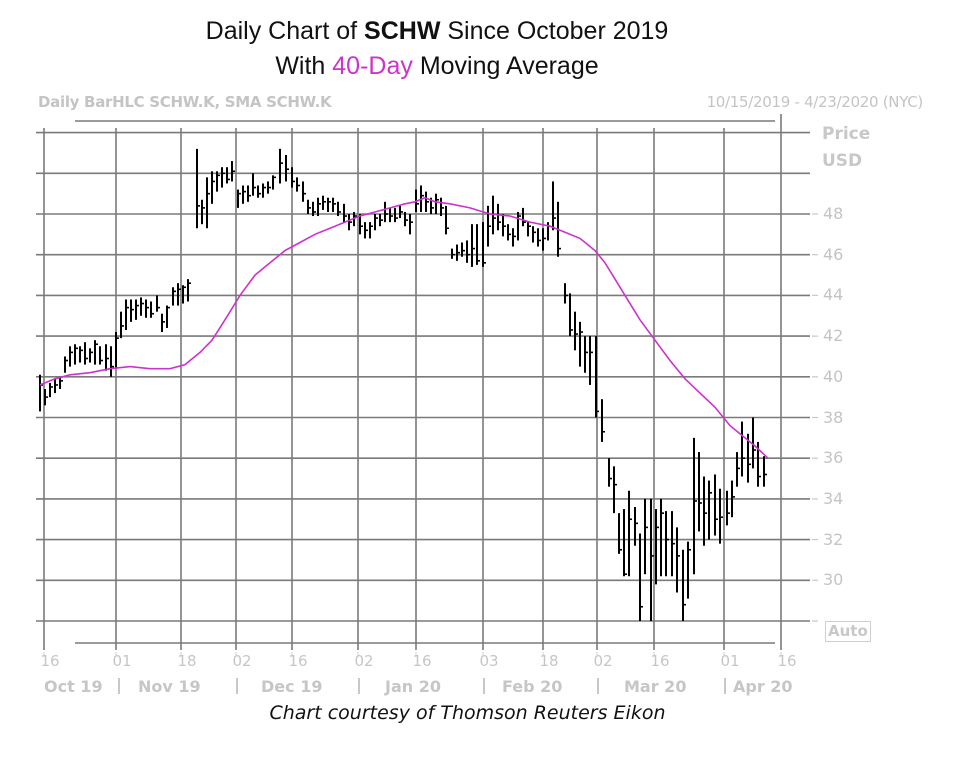 The width and height of the screenshot is (959, 770). Describe the element at coordinates (304, 66) in the screenshot. I see `subtitle-prefix: With` at that location.